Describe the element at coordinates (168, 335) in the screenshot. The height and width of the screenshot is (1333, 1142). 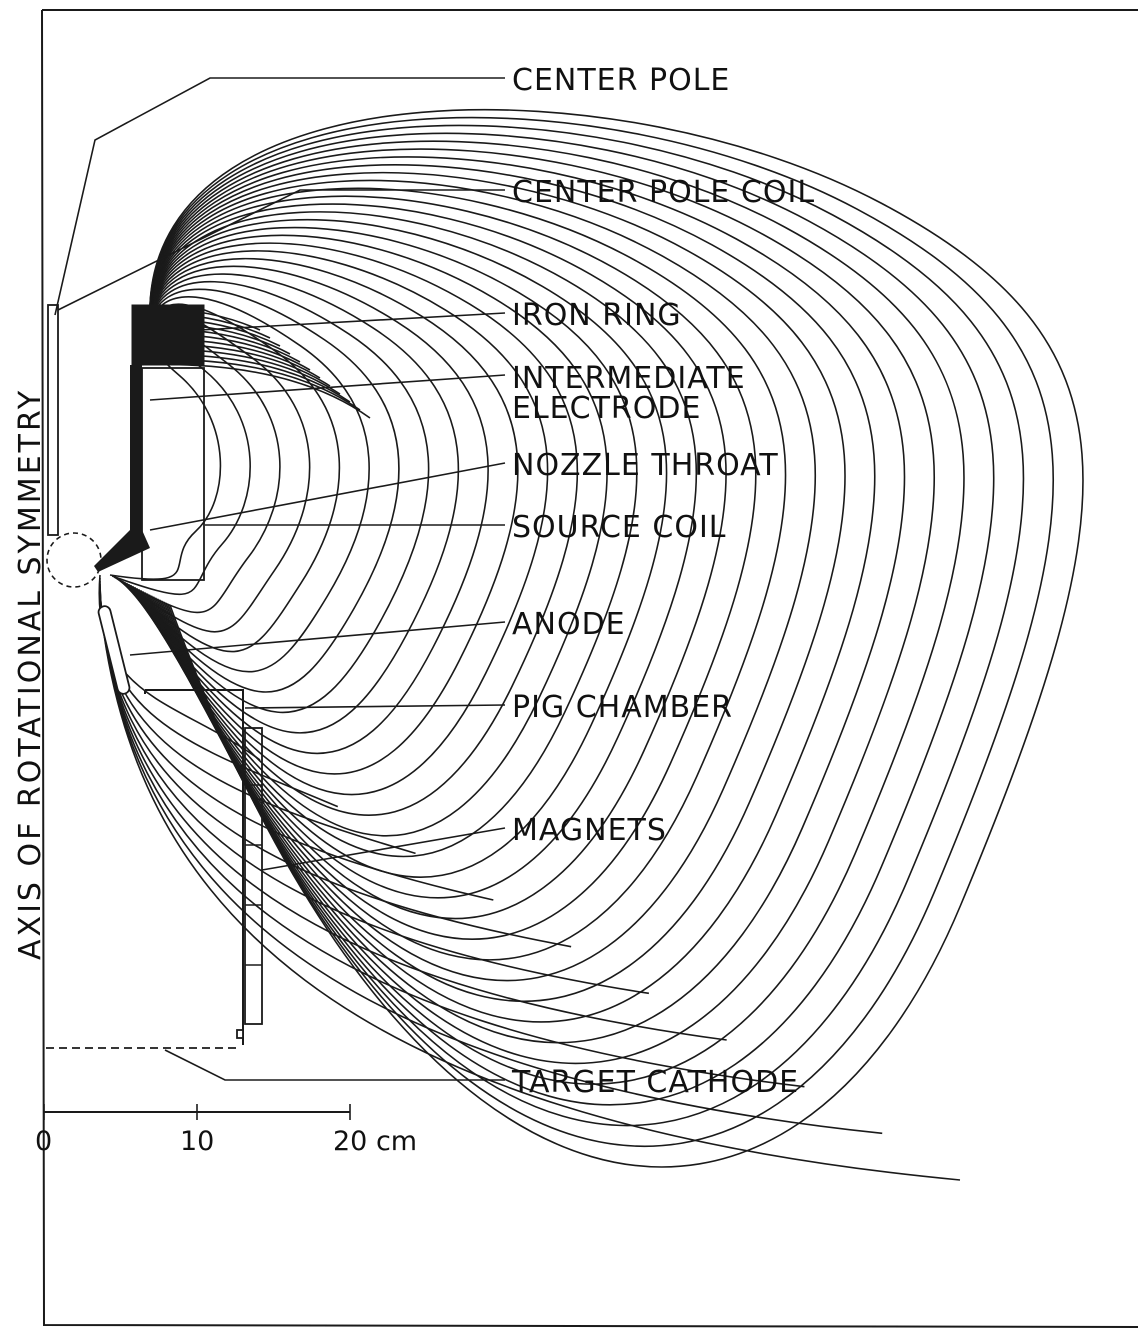
I see `iron-ring-shape` at that location.